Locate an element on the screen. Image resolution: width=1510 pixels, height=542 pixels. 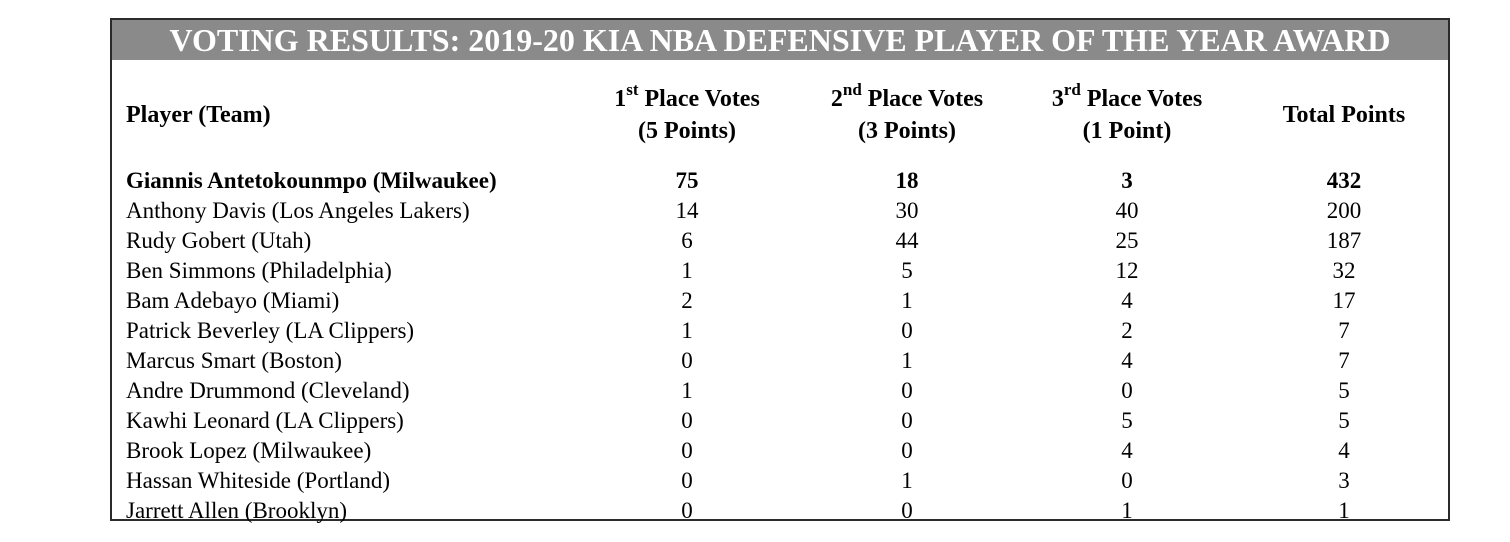
first-votes-cell: 6 is located at coordinates (687, 240).